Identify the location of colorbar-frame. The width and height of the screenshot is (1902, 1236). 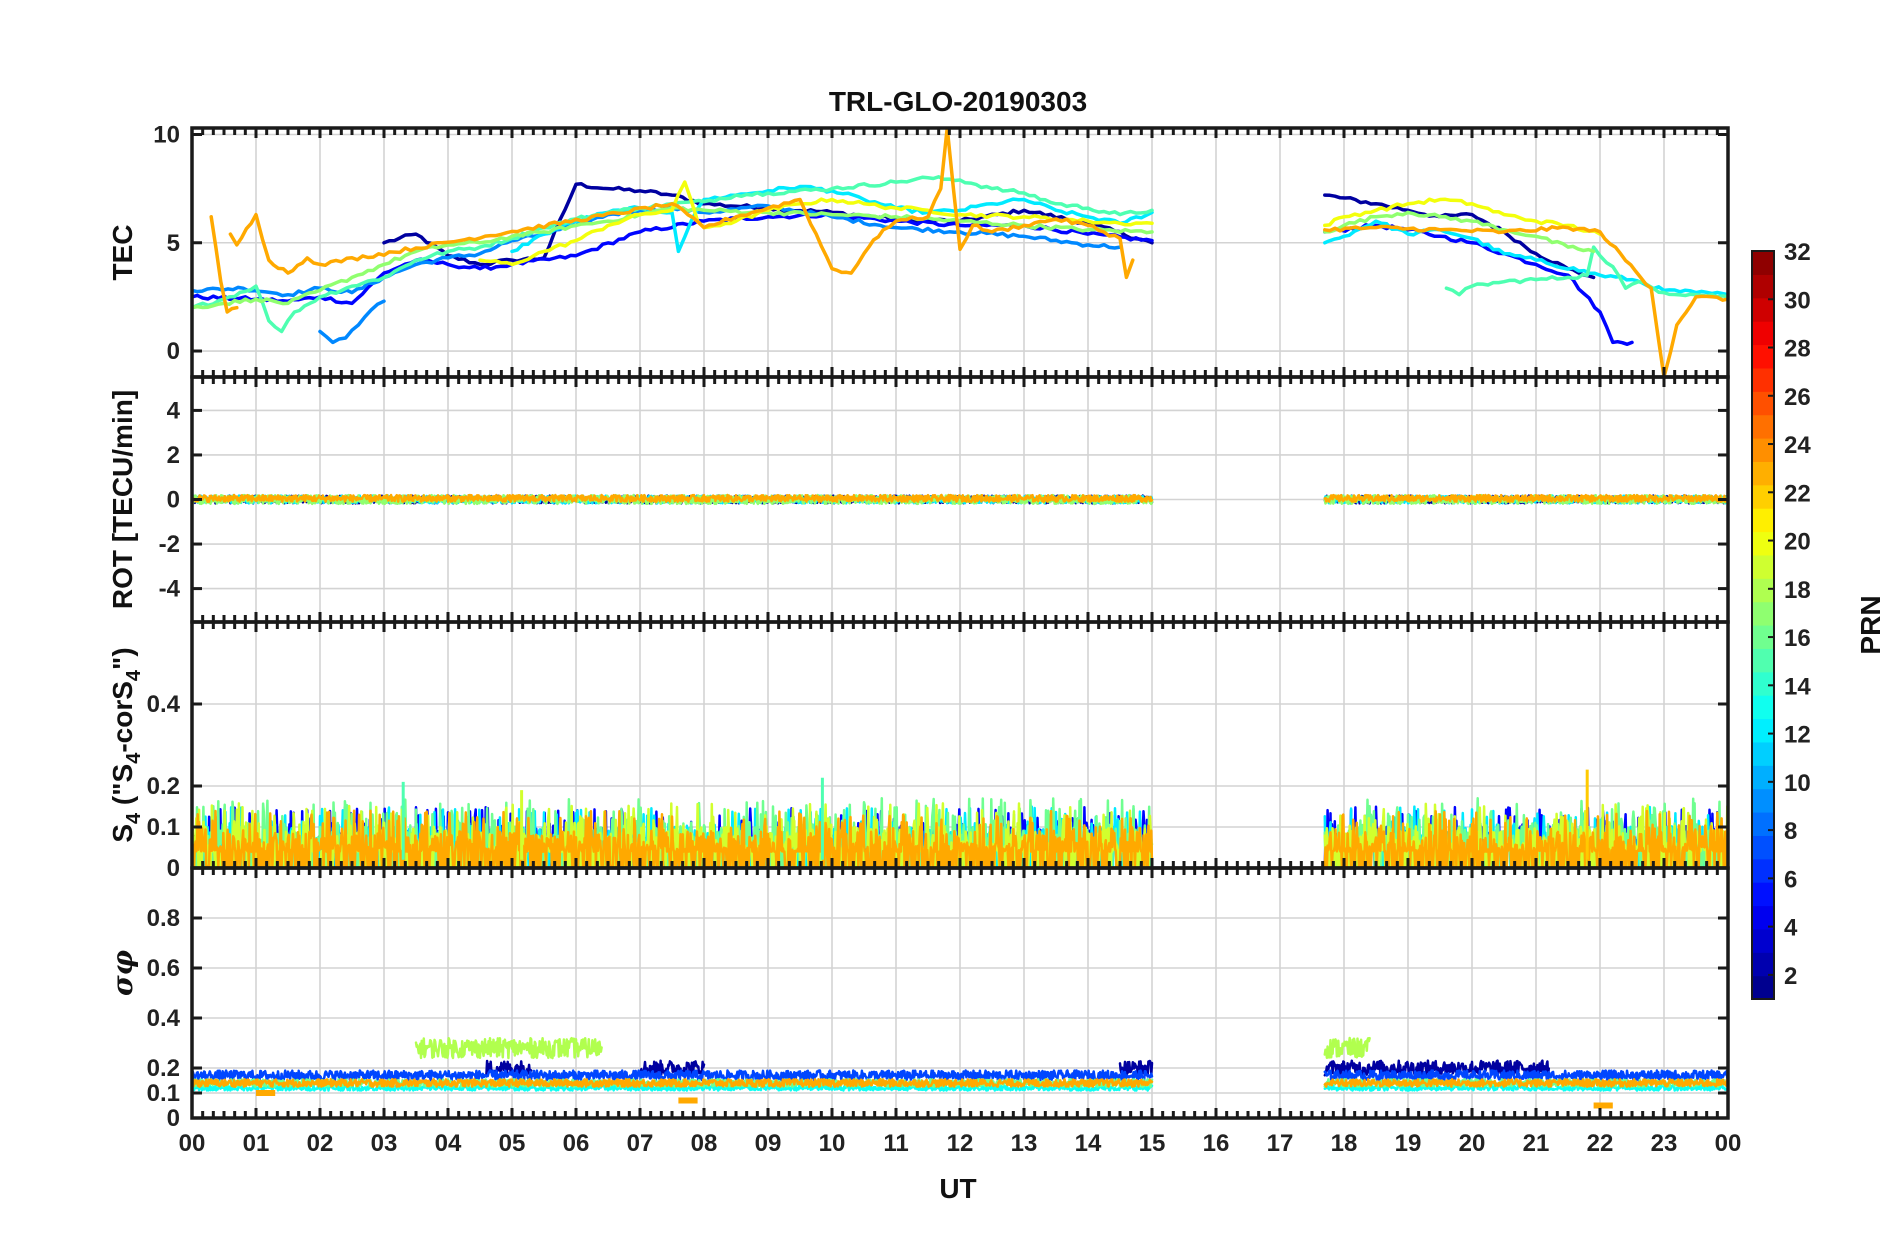
(1763, 625).